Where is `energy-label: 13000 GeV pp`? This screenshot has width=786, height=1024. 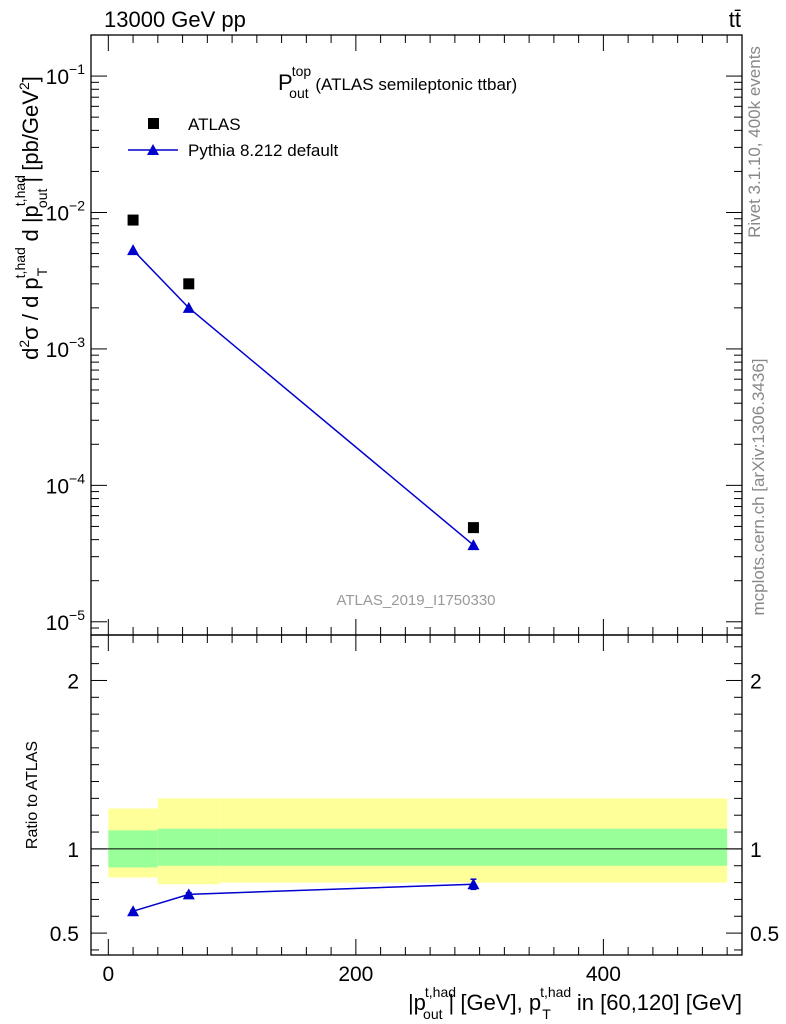 energy-label: 13000 GeV pp is located at coordinates (175, 19).